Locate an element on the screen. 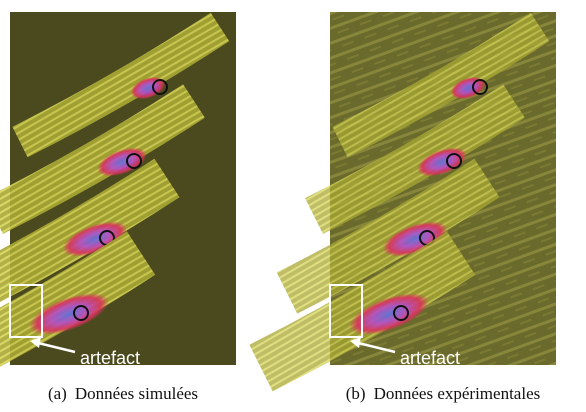 The image size is (586, 412). caption-label: (a) is located at coordinates (57, 393).